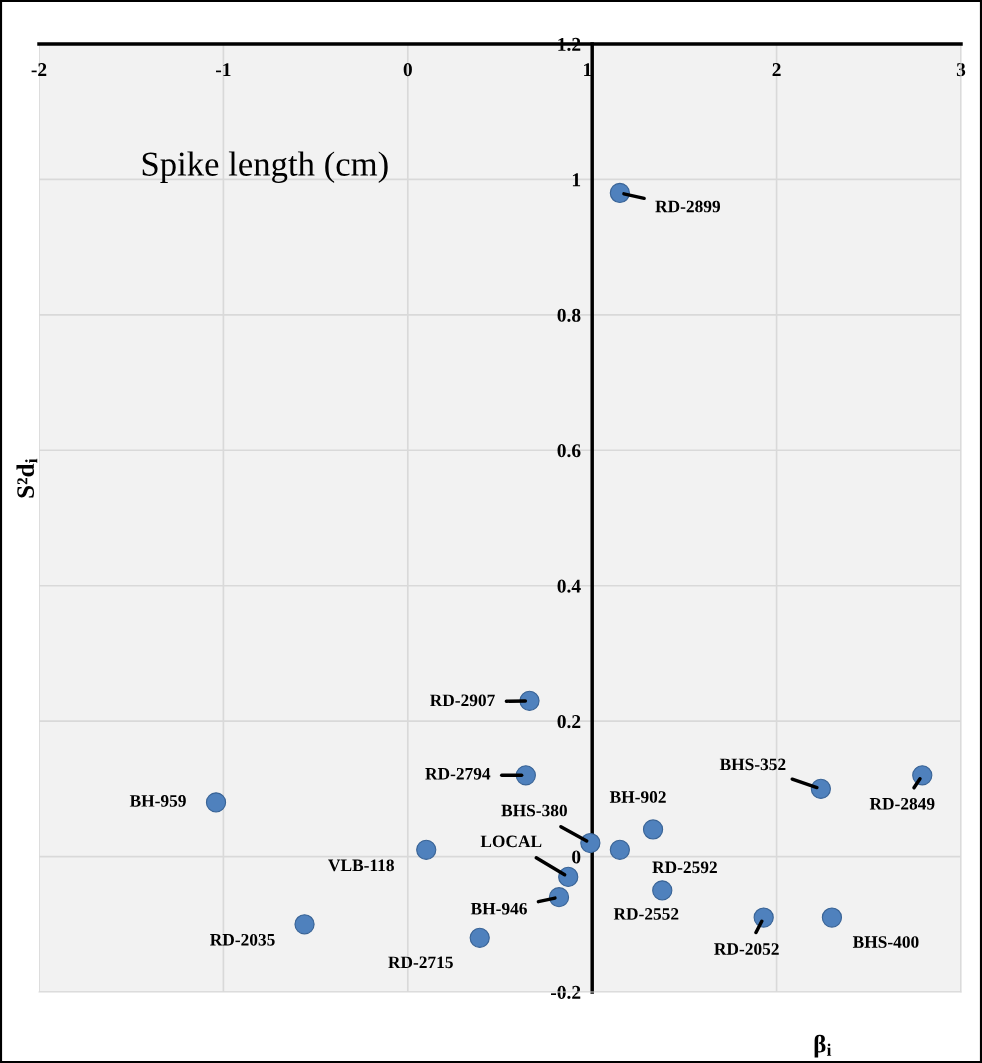 The width and height of the screenshot is (982, 1063). What do you see at coordinates (361, 865) in the screenshot?
I see `annotation: VLB-118` at bounding box center [361, 865].